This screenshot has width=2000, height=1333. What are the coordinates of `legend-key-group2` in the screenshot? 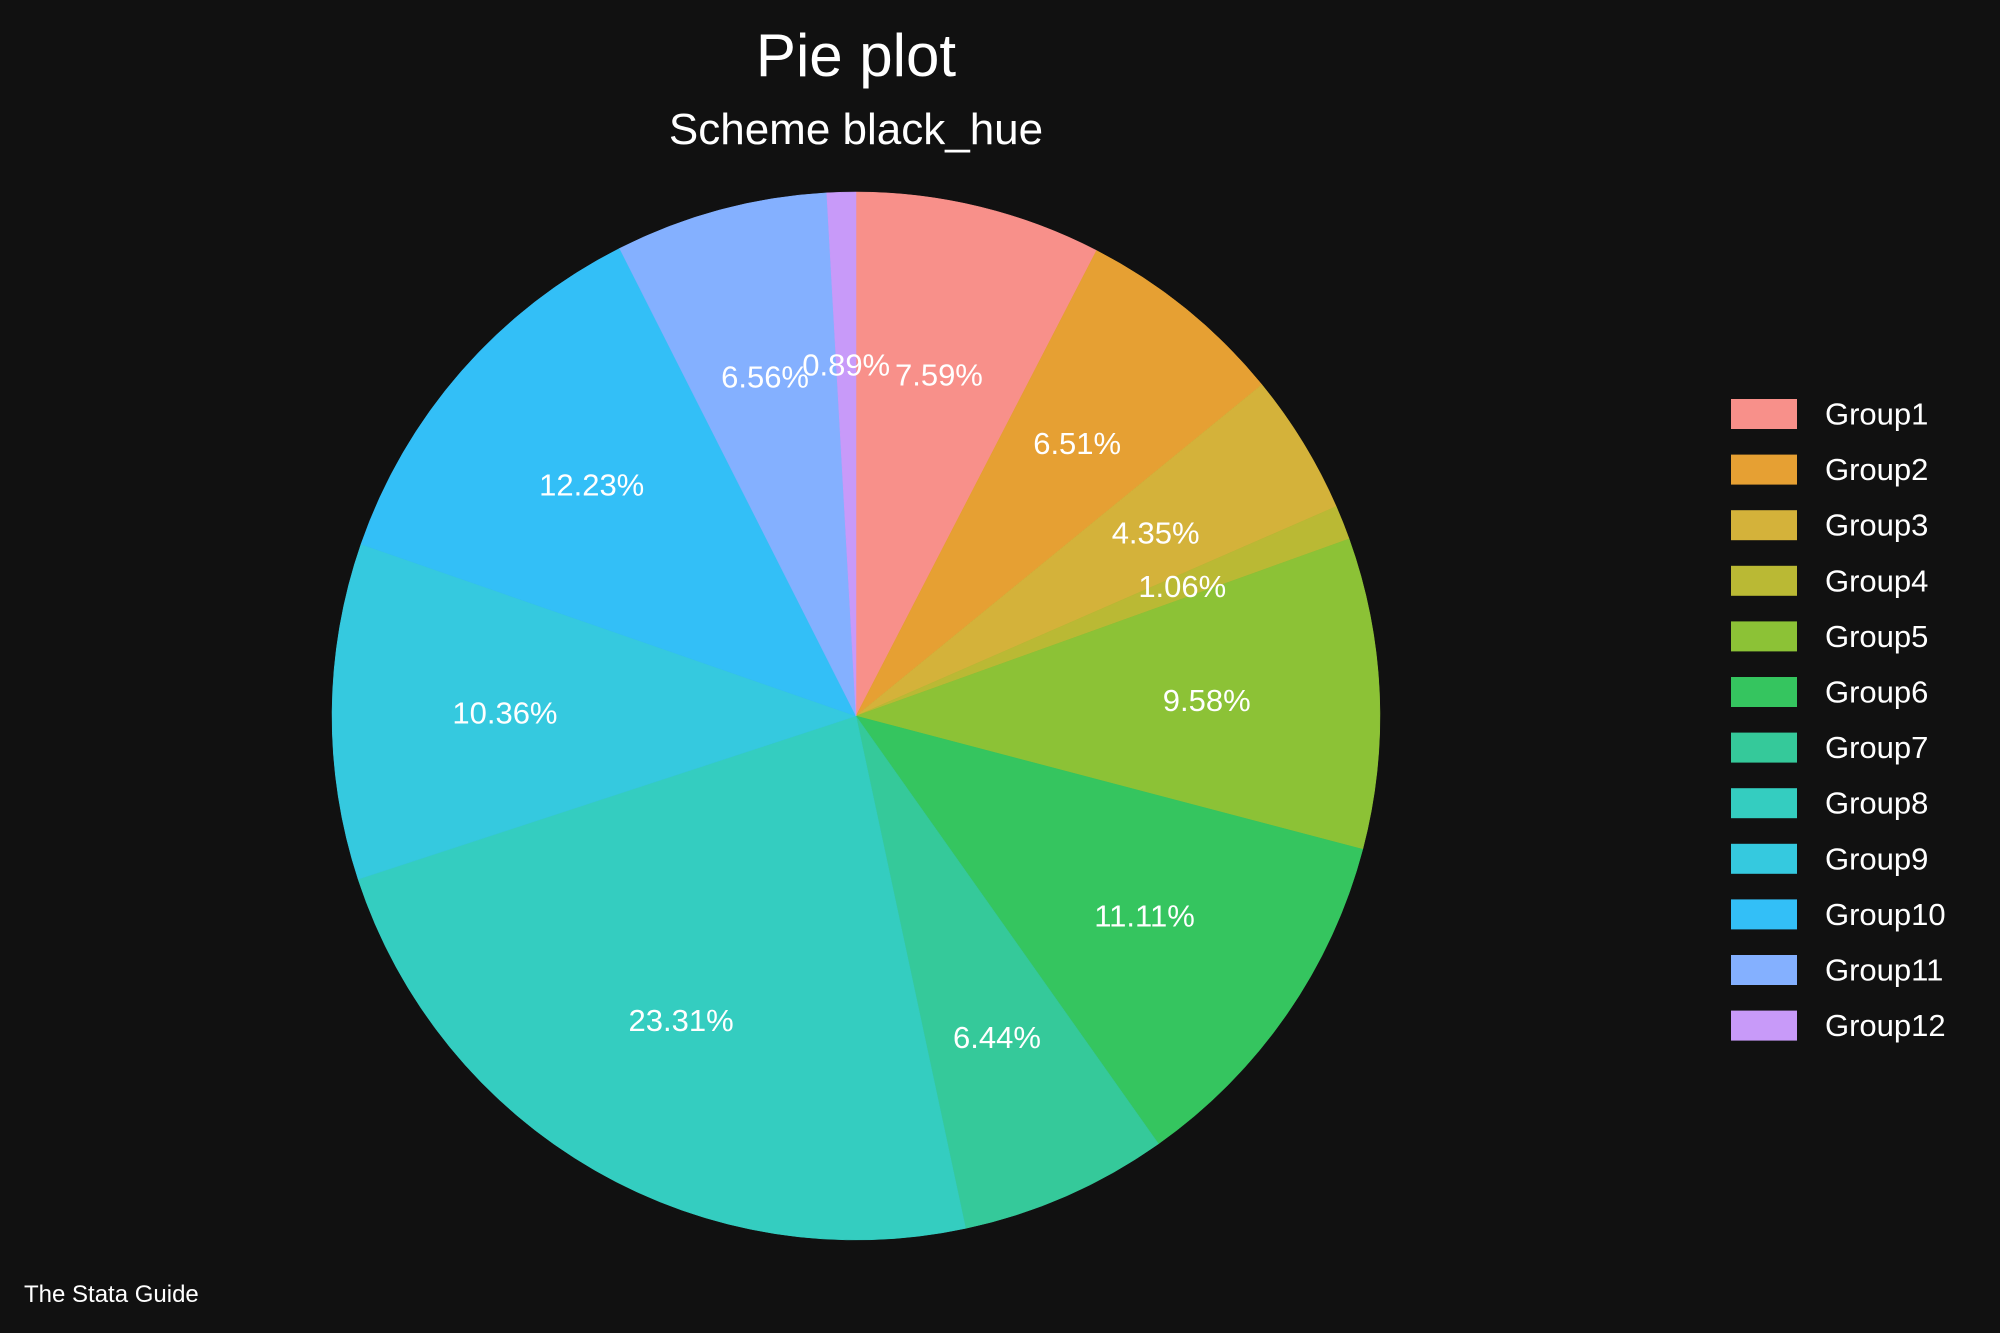 It's located at (1764, 469).